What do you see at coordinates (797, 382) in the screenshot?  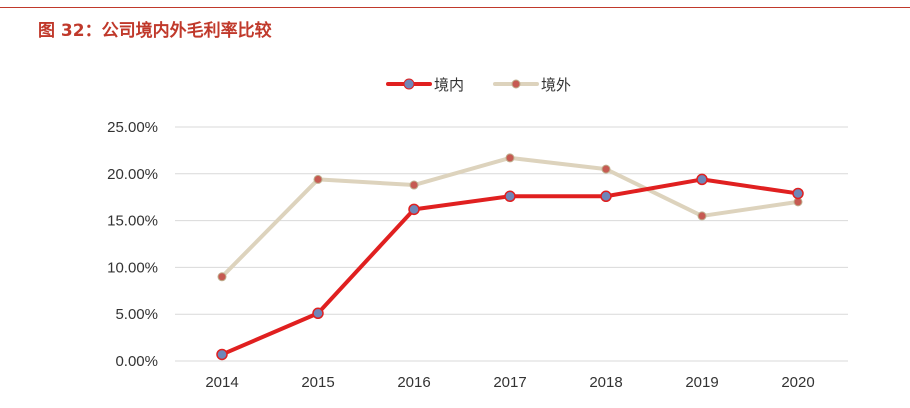 I see `x-tick-label: 2020` at bounding box center [797, 382].